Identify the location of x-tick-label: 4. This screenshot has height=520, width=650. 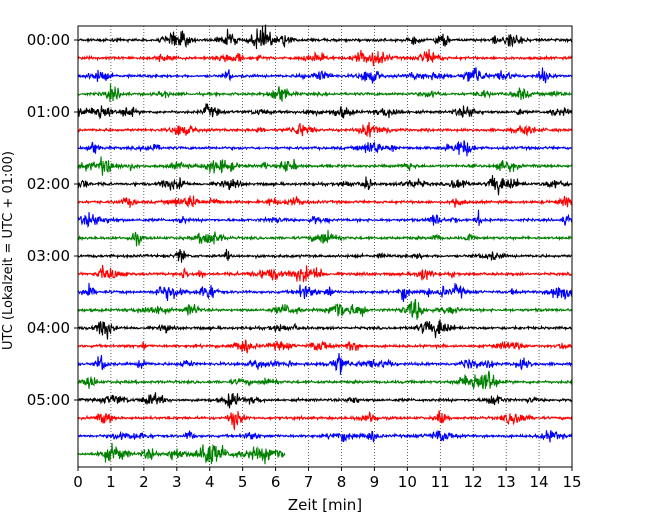
(210, 482).